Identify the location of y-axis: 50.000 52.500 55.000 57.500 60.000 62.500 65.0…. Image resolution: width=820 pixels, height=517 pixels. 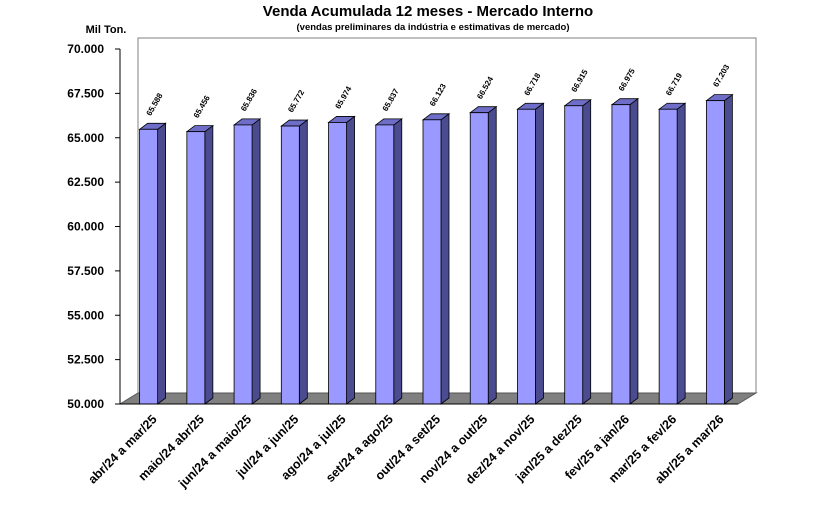
(94, 226).